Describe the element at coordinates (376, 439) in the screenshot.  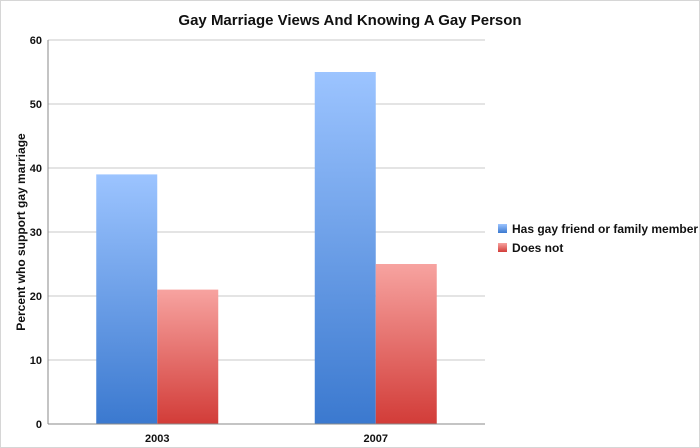
I see `x-tick-label: 2007` at that location.